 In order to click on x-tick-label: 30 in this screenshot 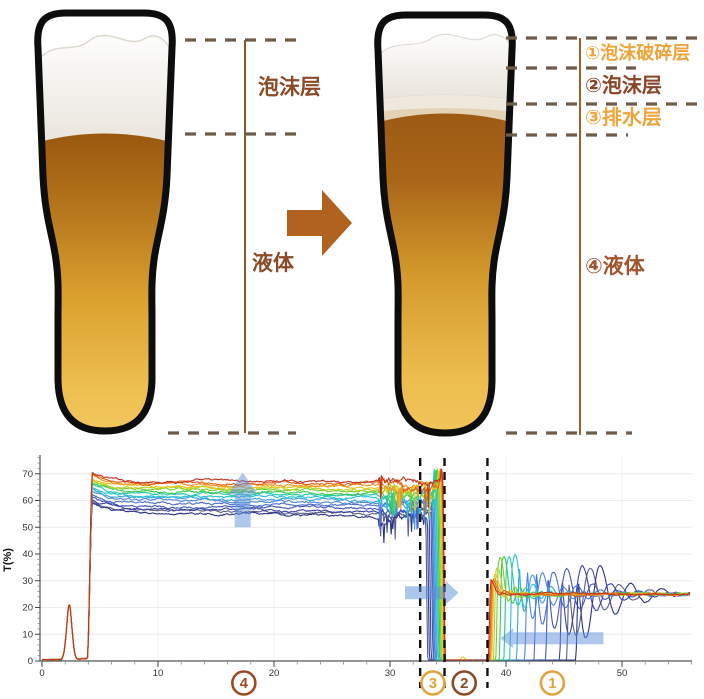, I will do `click(390, 673)`.